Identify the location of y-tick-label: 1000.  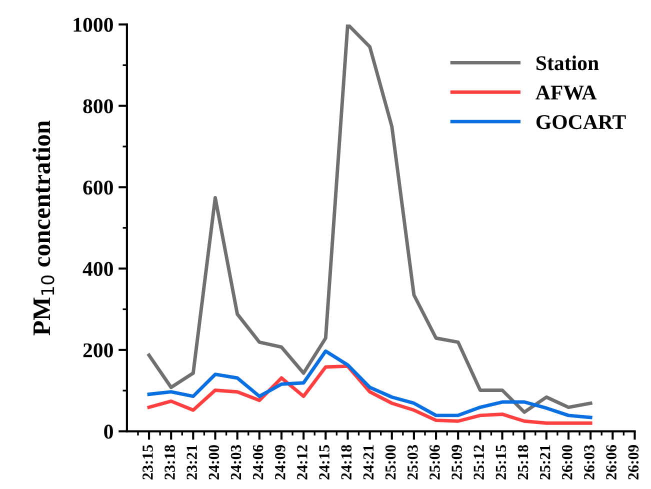
(93, 25).